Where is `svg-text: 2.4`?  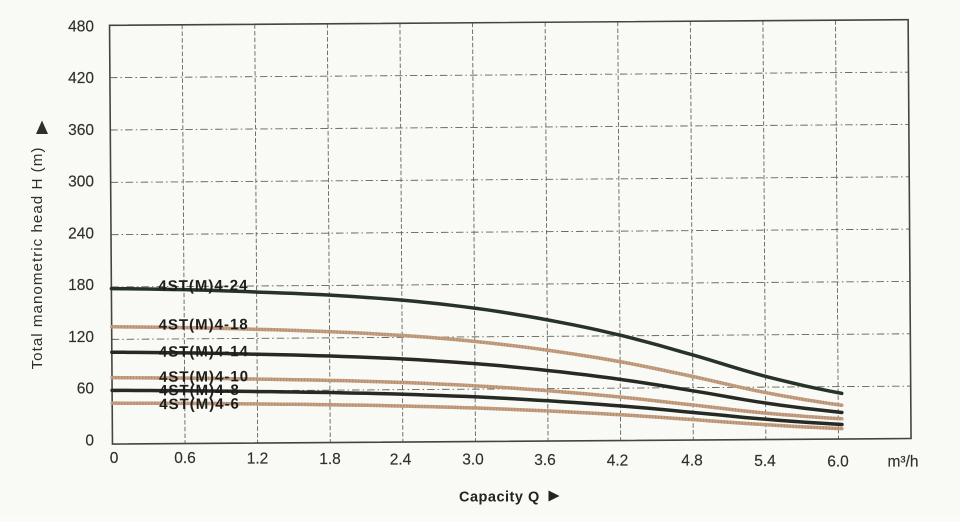
svg-text: 2.4 is located at coordinates (401, 459).